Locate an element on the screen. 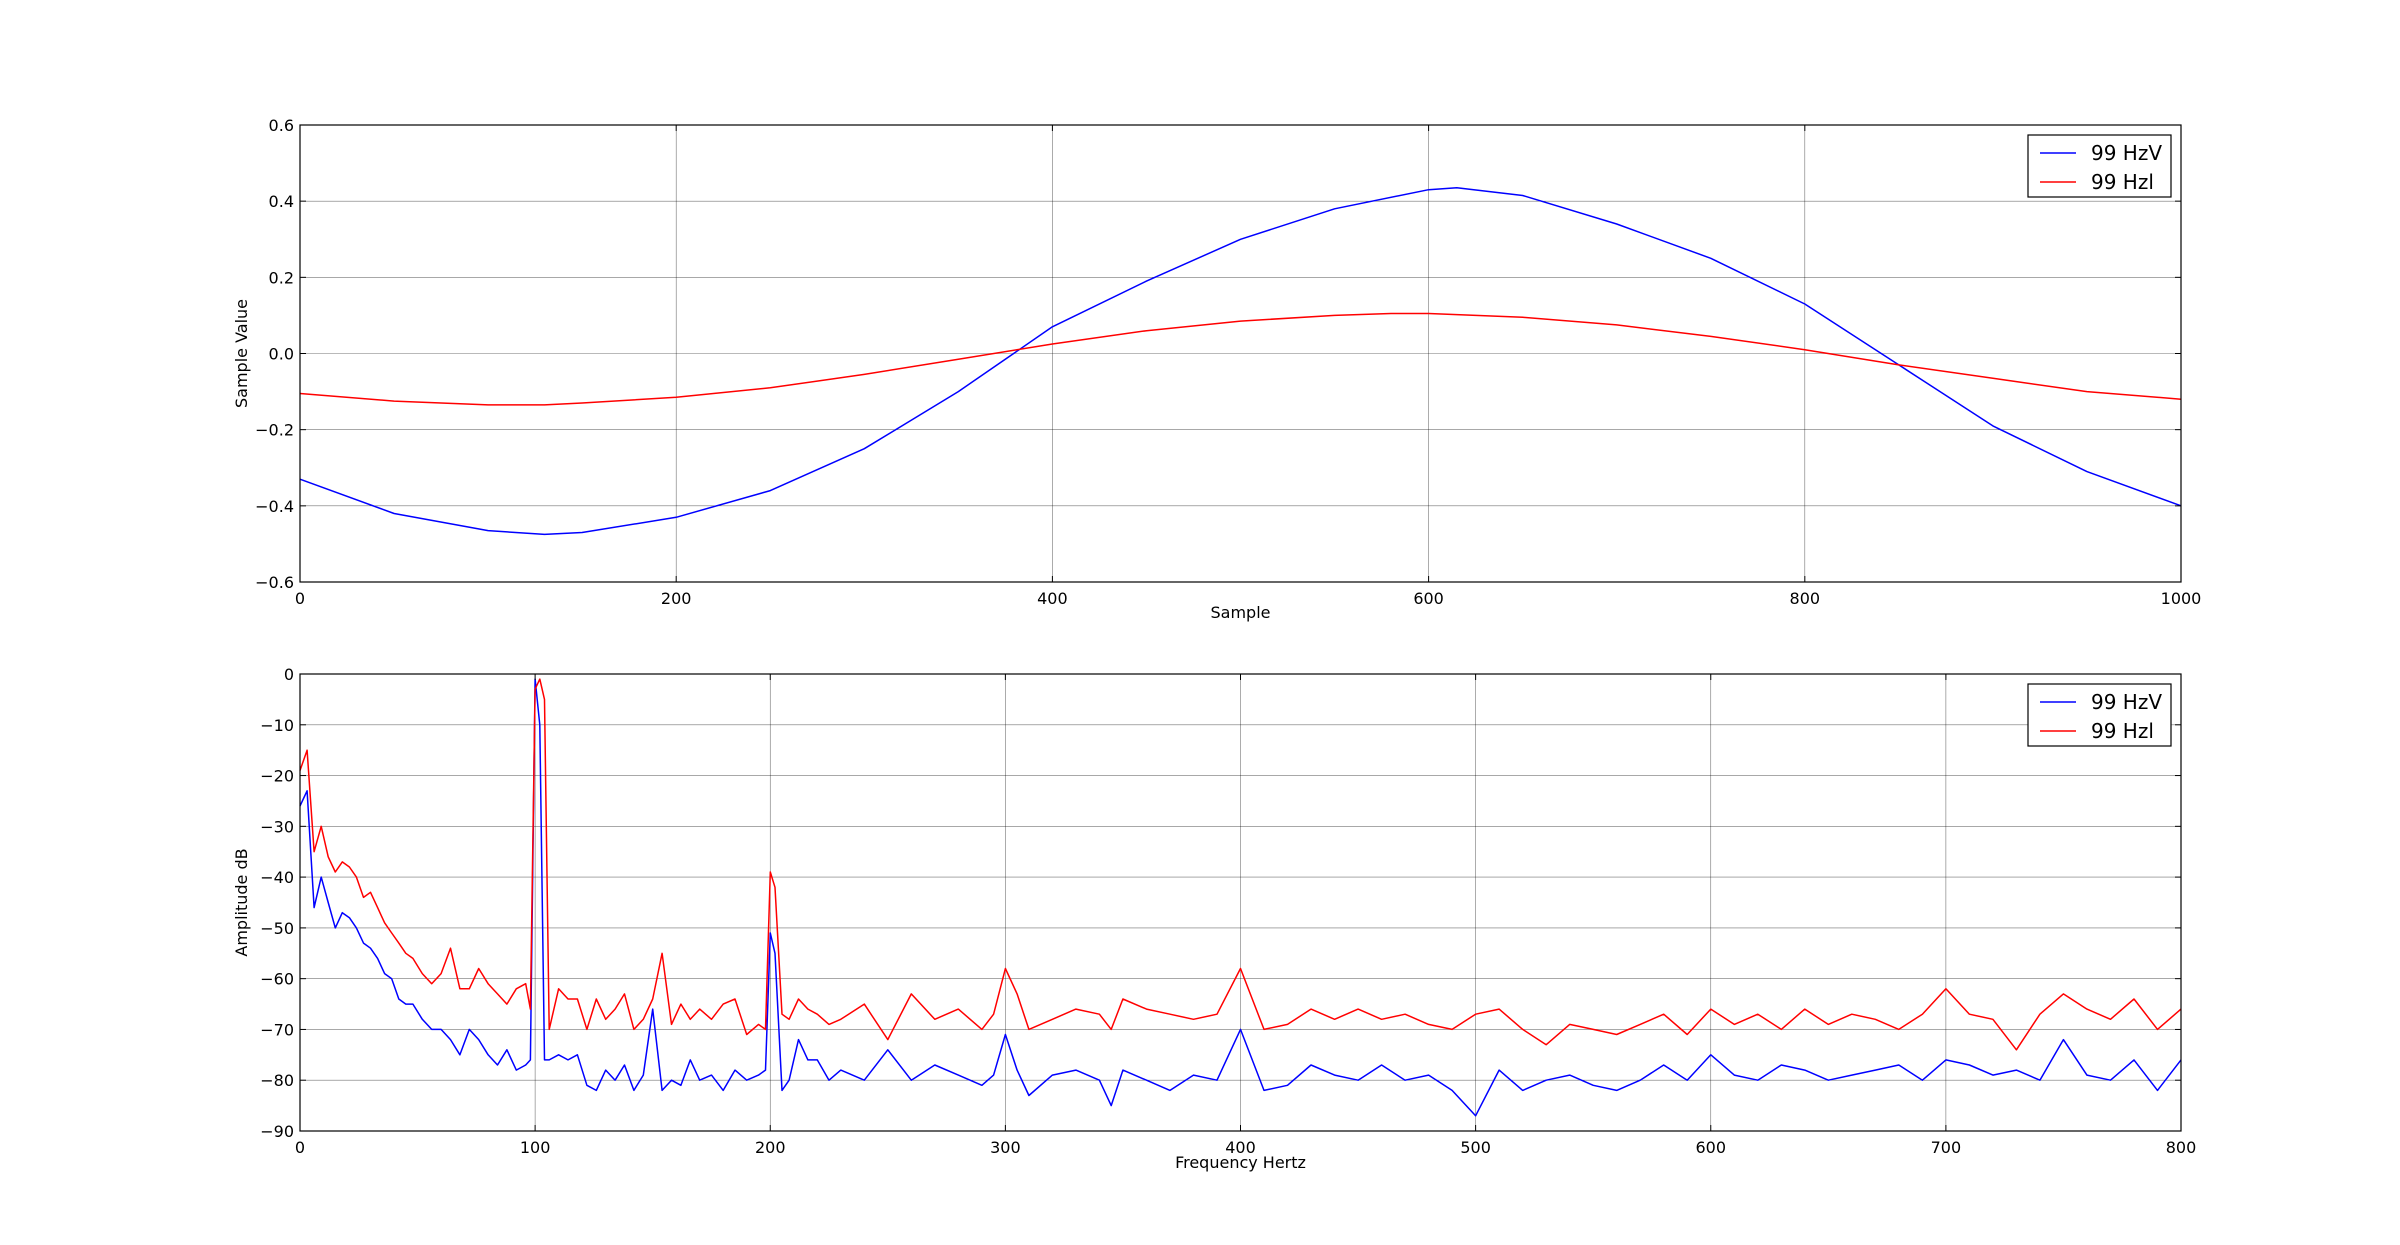 This screenshot has width=2400, height=1245. series-line-99-hzl is located at coordinates (1240, 359).